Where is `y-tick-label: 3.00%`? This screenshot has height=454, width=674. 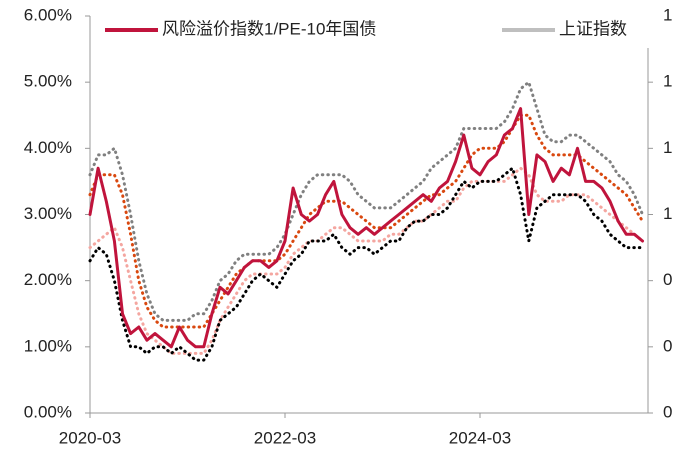 y-tick-label: 3.00% is located at coordinates (48, 213).